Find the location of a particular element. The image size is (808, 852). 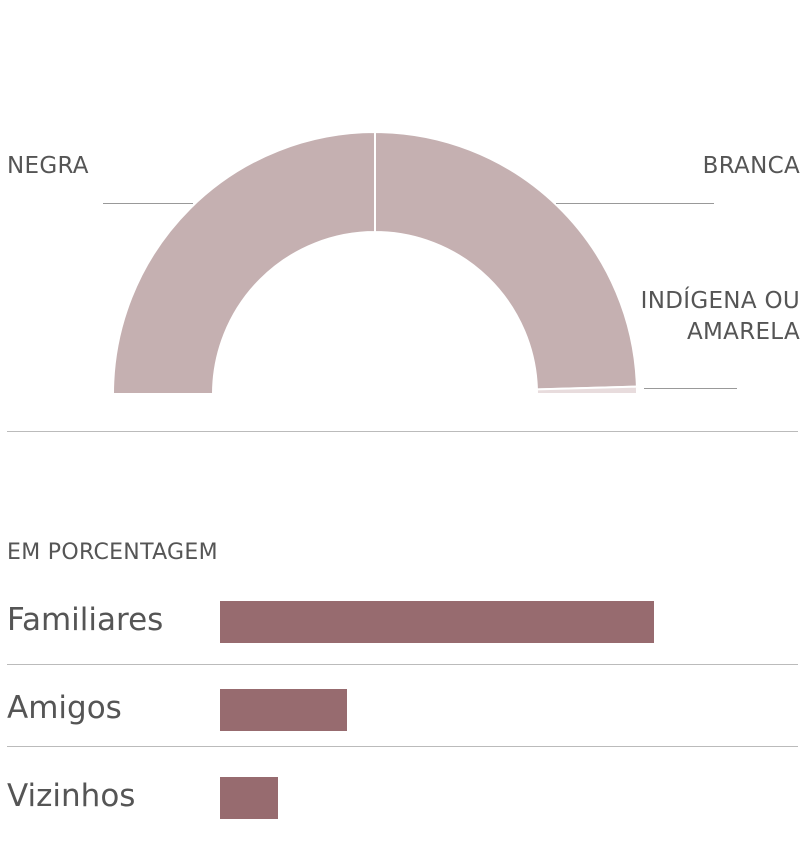

bar-chart-subtitle: EM PORCENTAGEM is located at coordinates (112, 552).